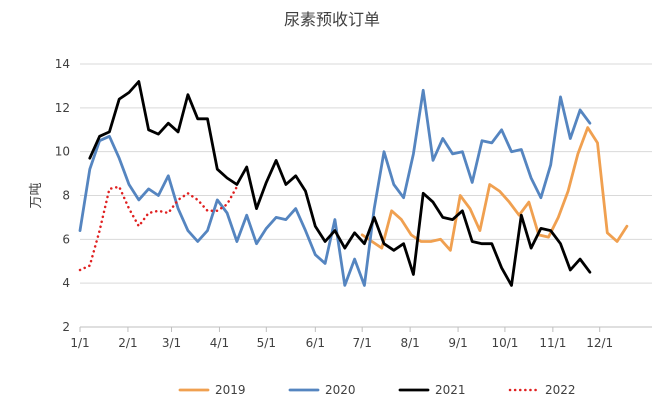 This screenshot has width=664, height=409. Describe the element at coordinates (377, 390) in the screenshot. I see `legend: 2019 2020 2021 2022` at that location.